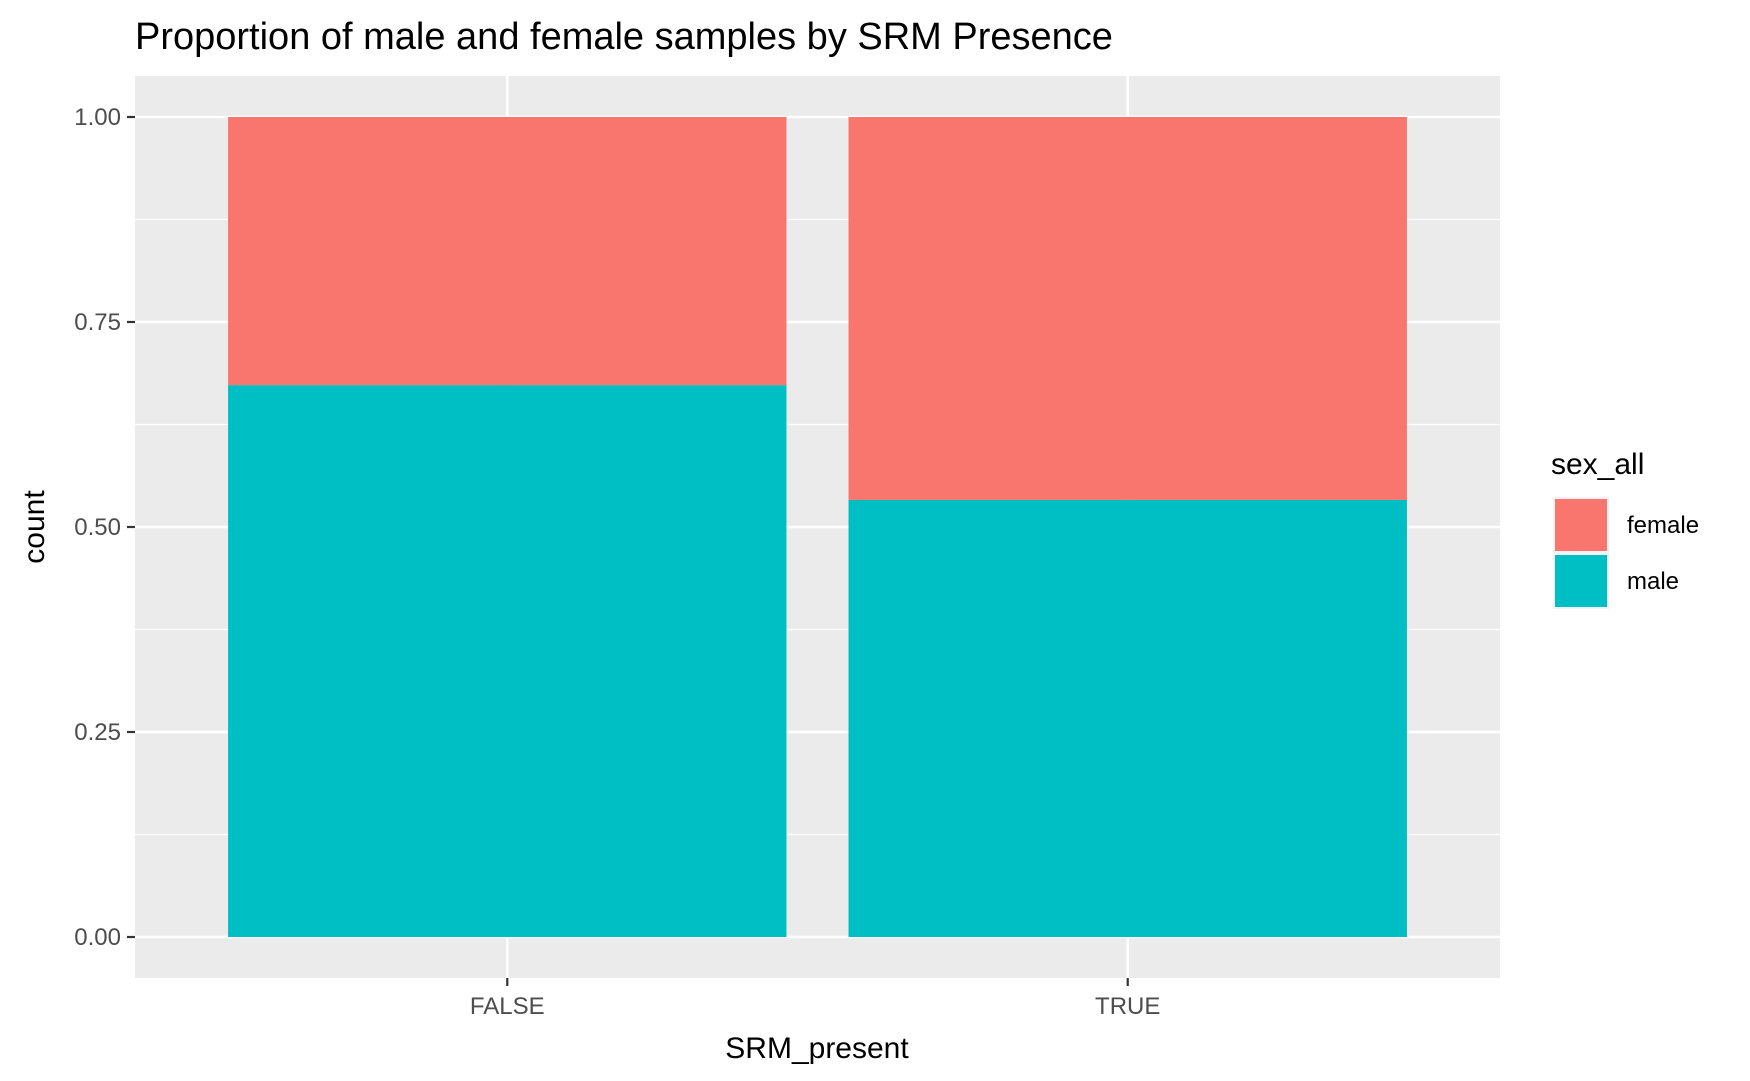 This screenshot has width=1750, height=1081. What do you see at coordinates (97, 732) in the screenshot?
I see `y-tick-label: 0.25` at bounding box center [97, 732].